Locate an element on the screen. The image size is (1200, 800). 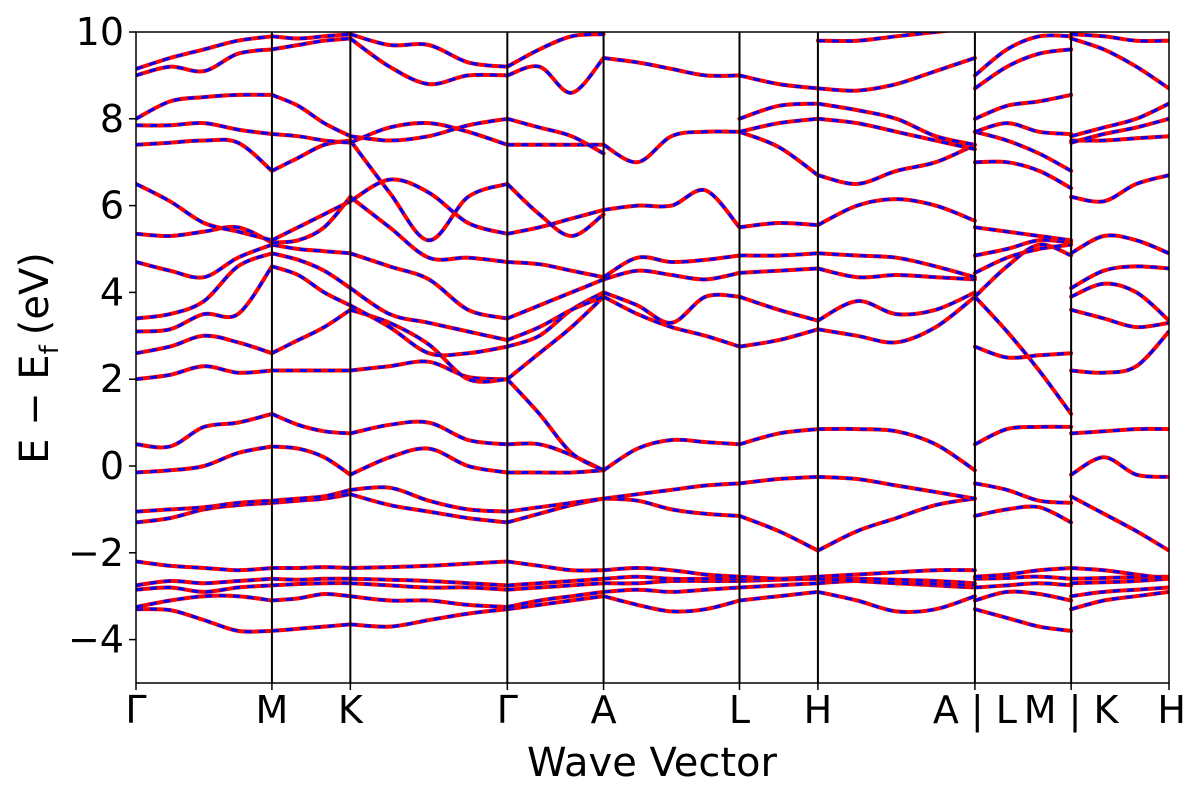
y-tick-label: −4 is located at coordinates (96, 640).